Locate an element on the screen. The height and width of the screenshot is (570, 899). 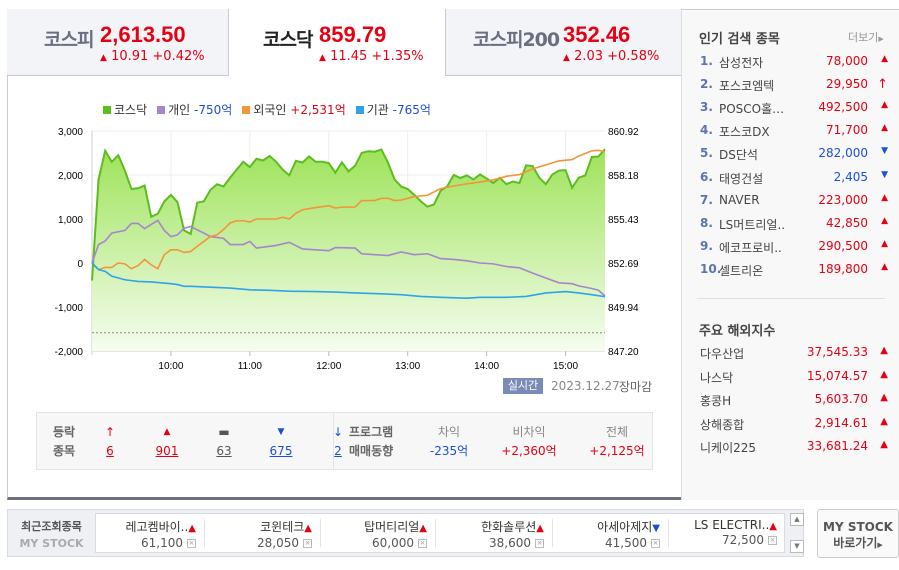
popular-item: 2. 포스코엠텍 29,950 ↑ is located at coordinates (794, 85).